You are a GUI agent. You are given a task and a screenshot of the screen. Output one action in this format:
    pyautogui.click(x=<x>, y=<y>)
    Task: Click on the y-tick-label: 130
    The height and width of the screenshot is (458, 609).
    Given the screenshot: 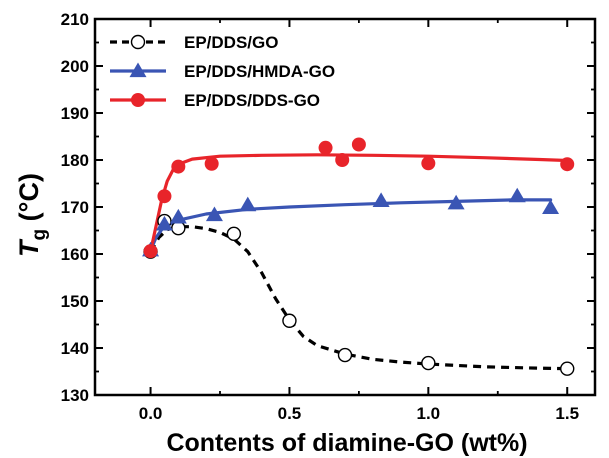 What is the action you would take?
    pyautogui.click(x=75, y=395)
    